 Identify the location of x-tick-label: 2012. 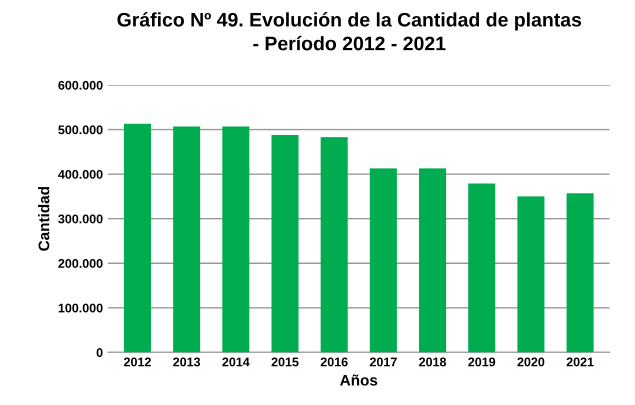
(137, 362).